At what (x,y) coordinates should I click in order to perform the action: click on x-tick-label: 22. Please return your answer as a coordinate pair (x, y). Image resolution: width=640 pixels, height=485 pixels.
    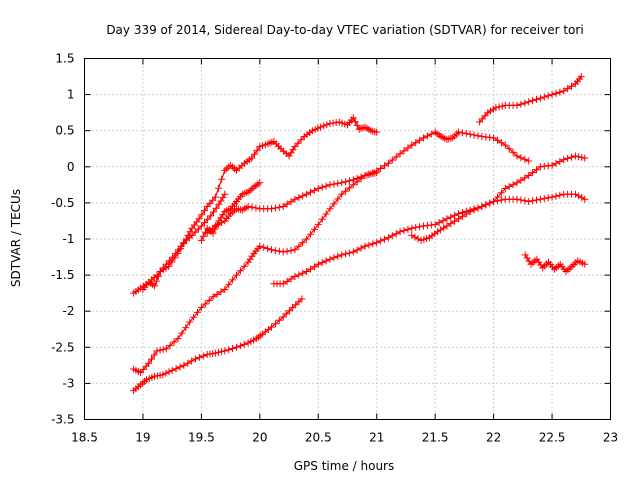
    Looking at the image, I should click on (493, 438).